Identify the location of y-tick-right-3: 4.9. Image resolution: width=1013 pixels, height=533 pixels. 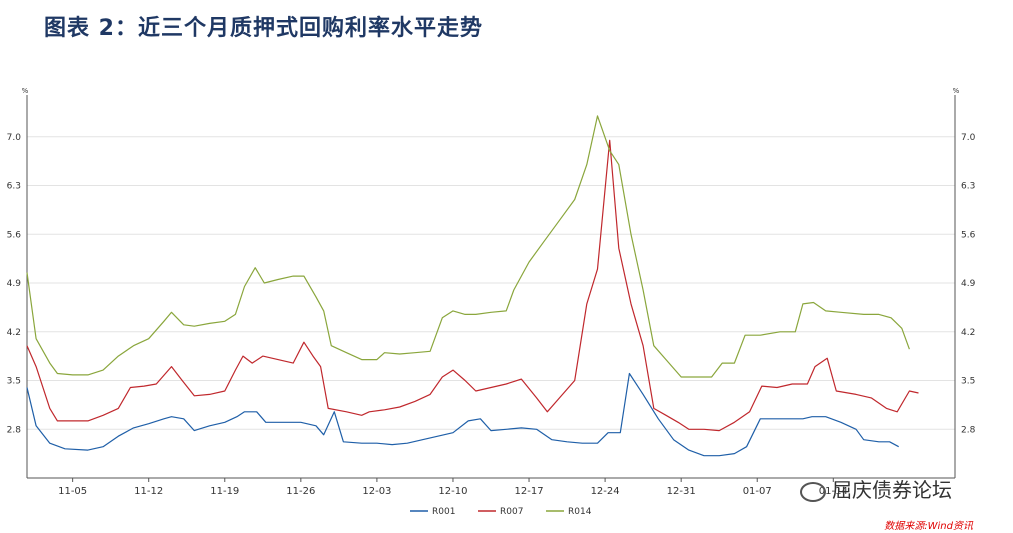
(968, 284).